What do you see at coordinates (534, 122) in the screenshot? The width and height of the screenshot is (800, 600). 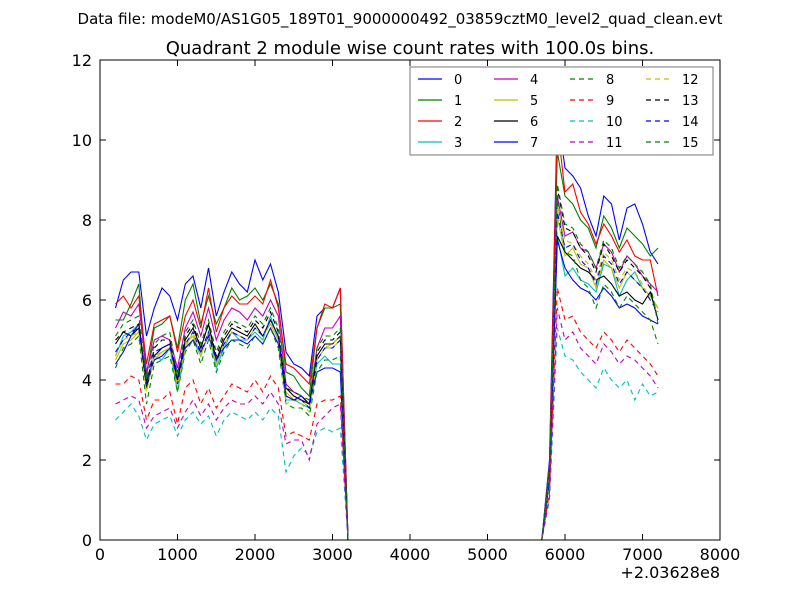 I see `legend-label-6: 6` at bounding box center [534, 122].